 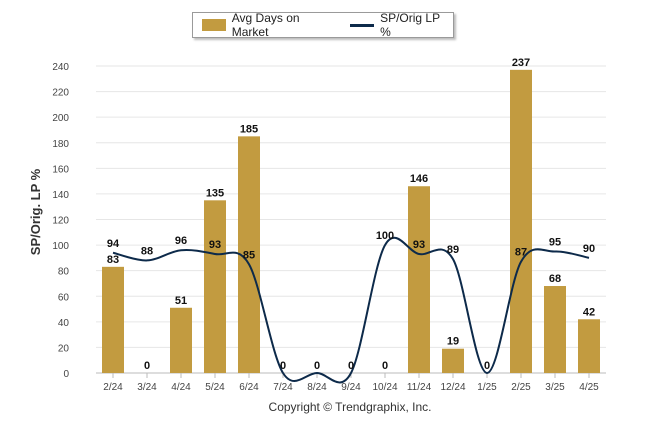 I want to click on y-tick-label: 120, so click(x=60, y=221).